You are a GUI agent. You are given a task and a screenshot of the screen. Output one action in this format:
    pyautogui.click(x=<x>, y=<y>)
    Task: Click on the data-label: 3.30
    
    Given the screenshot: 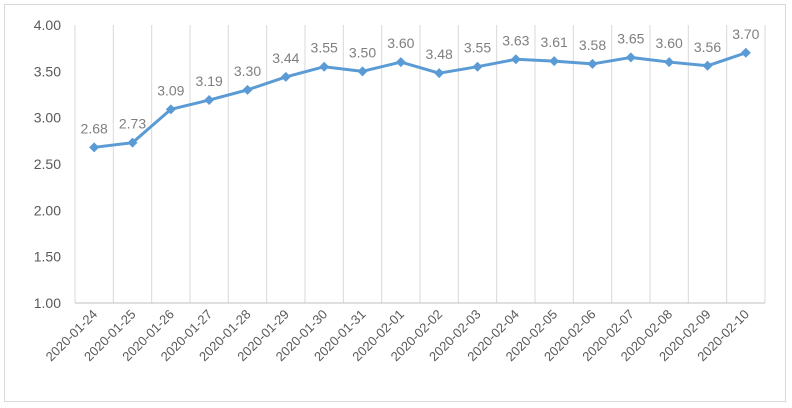 What is the action you would take?
    pyautogui.click(x=247, y=71)
    